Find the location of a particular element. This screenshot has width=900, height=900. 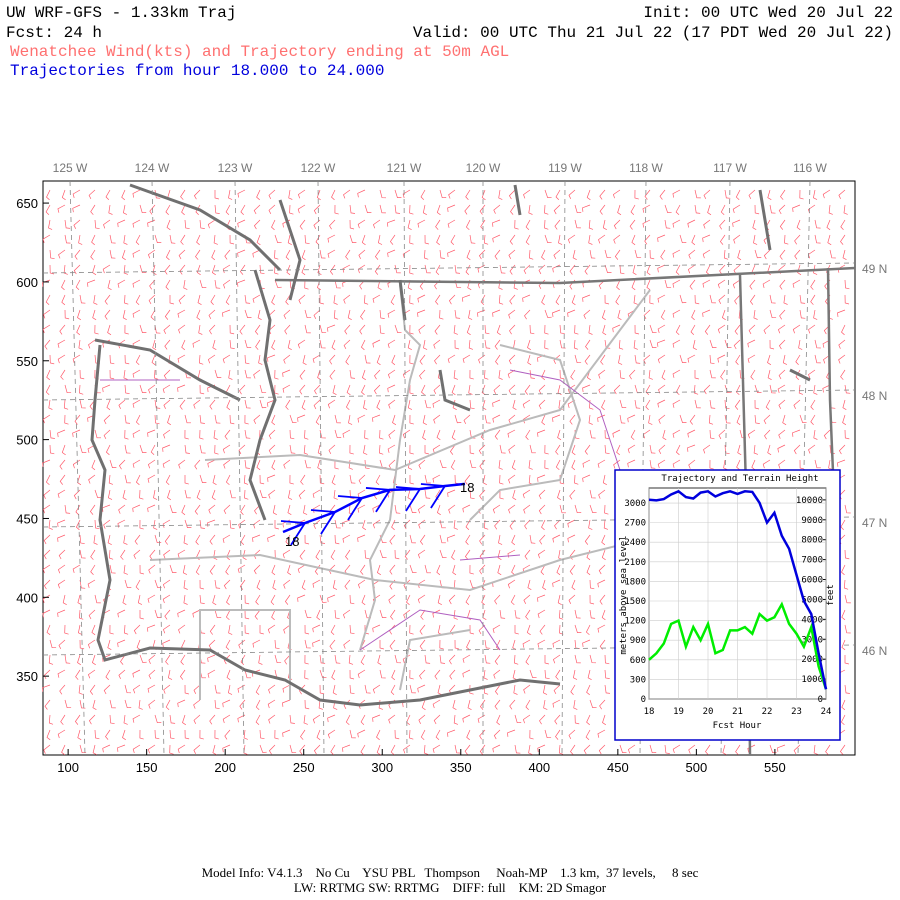

x-tick-label: 200 is located at coordinates (225, 767).